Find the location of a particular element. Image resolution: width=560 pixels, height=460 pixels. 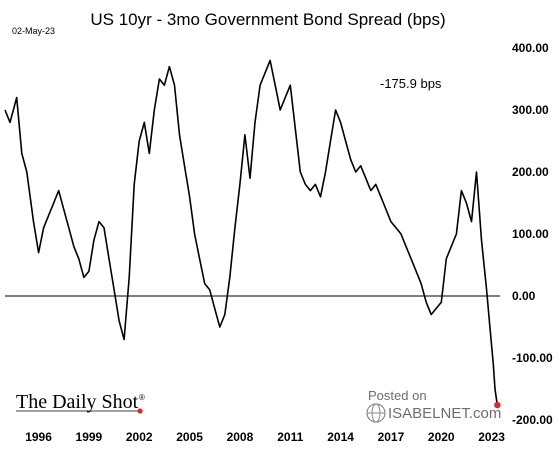

brand-logo-mark: ® is located at coordinates (142, 397).